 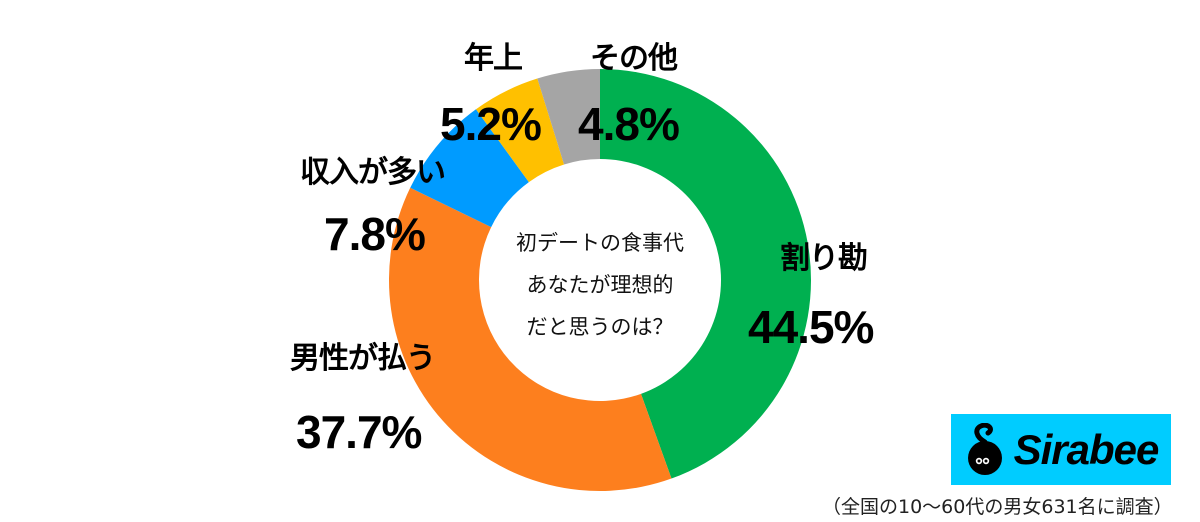 What do you see at coordinates (811, 327) in the screenshot?
I see `label-warikan-pct: 44.5%` at bounding box center [811, 327].